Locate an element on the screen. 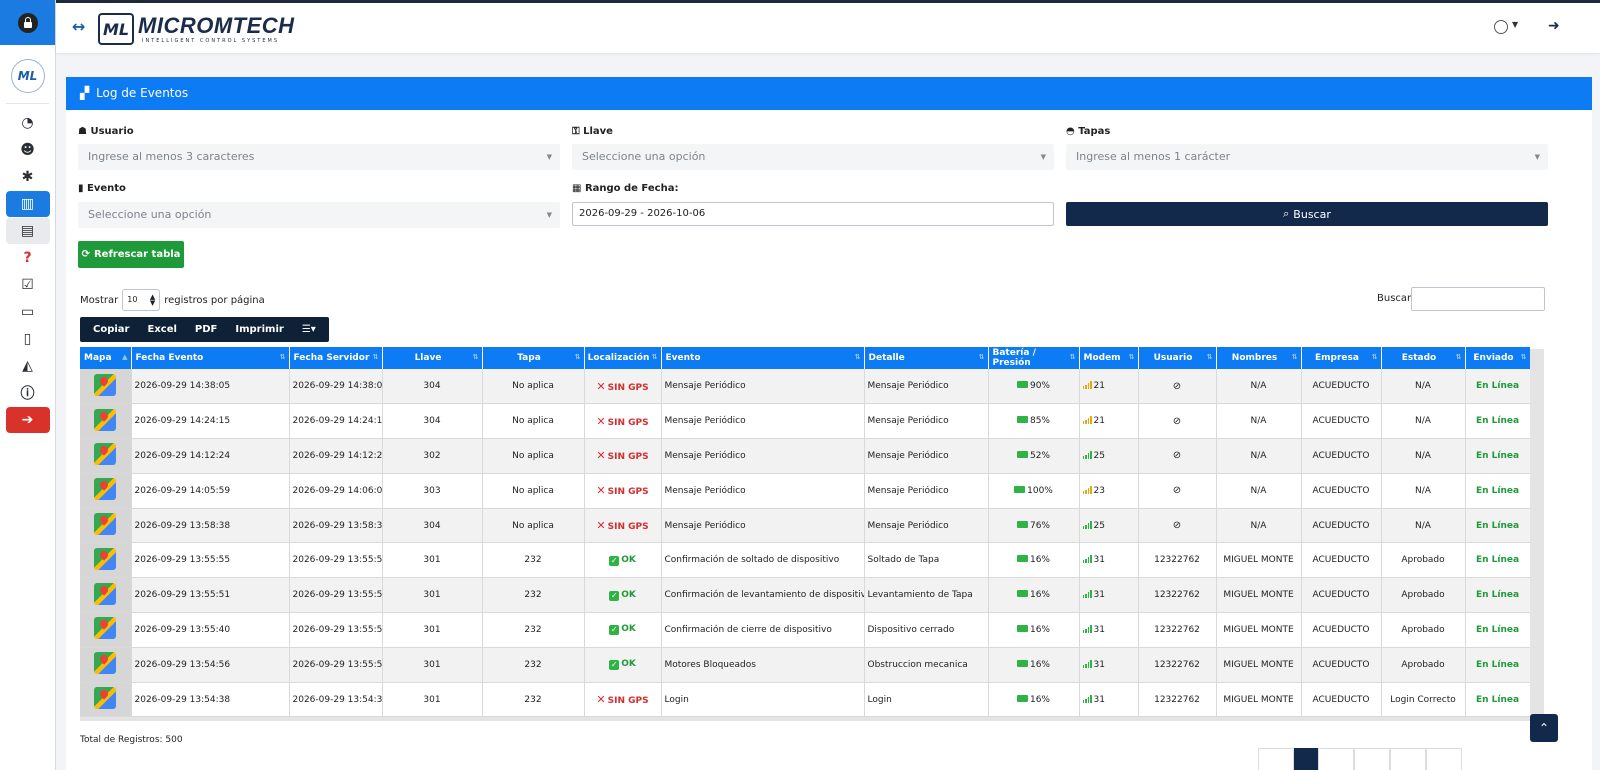 This screenshot has width=1600, height=770. pagination-page-active is located at coordinates (1306, 759).